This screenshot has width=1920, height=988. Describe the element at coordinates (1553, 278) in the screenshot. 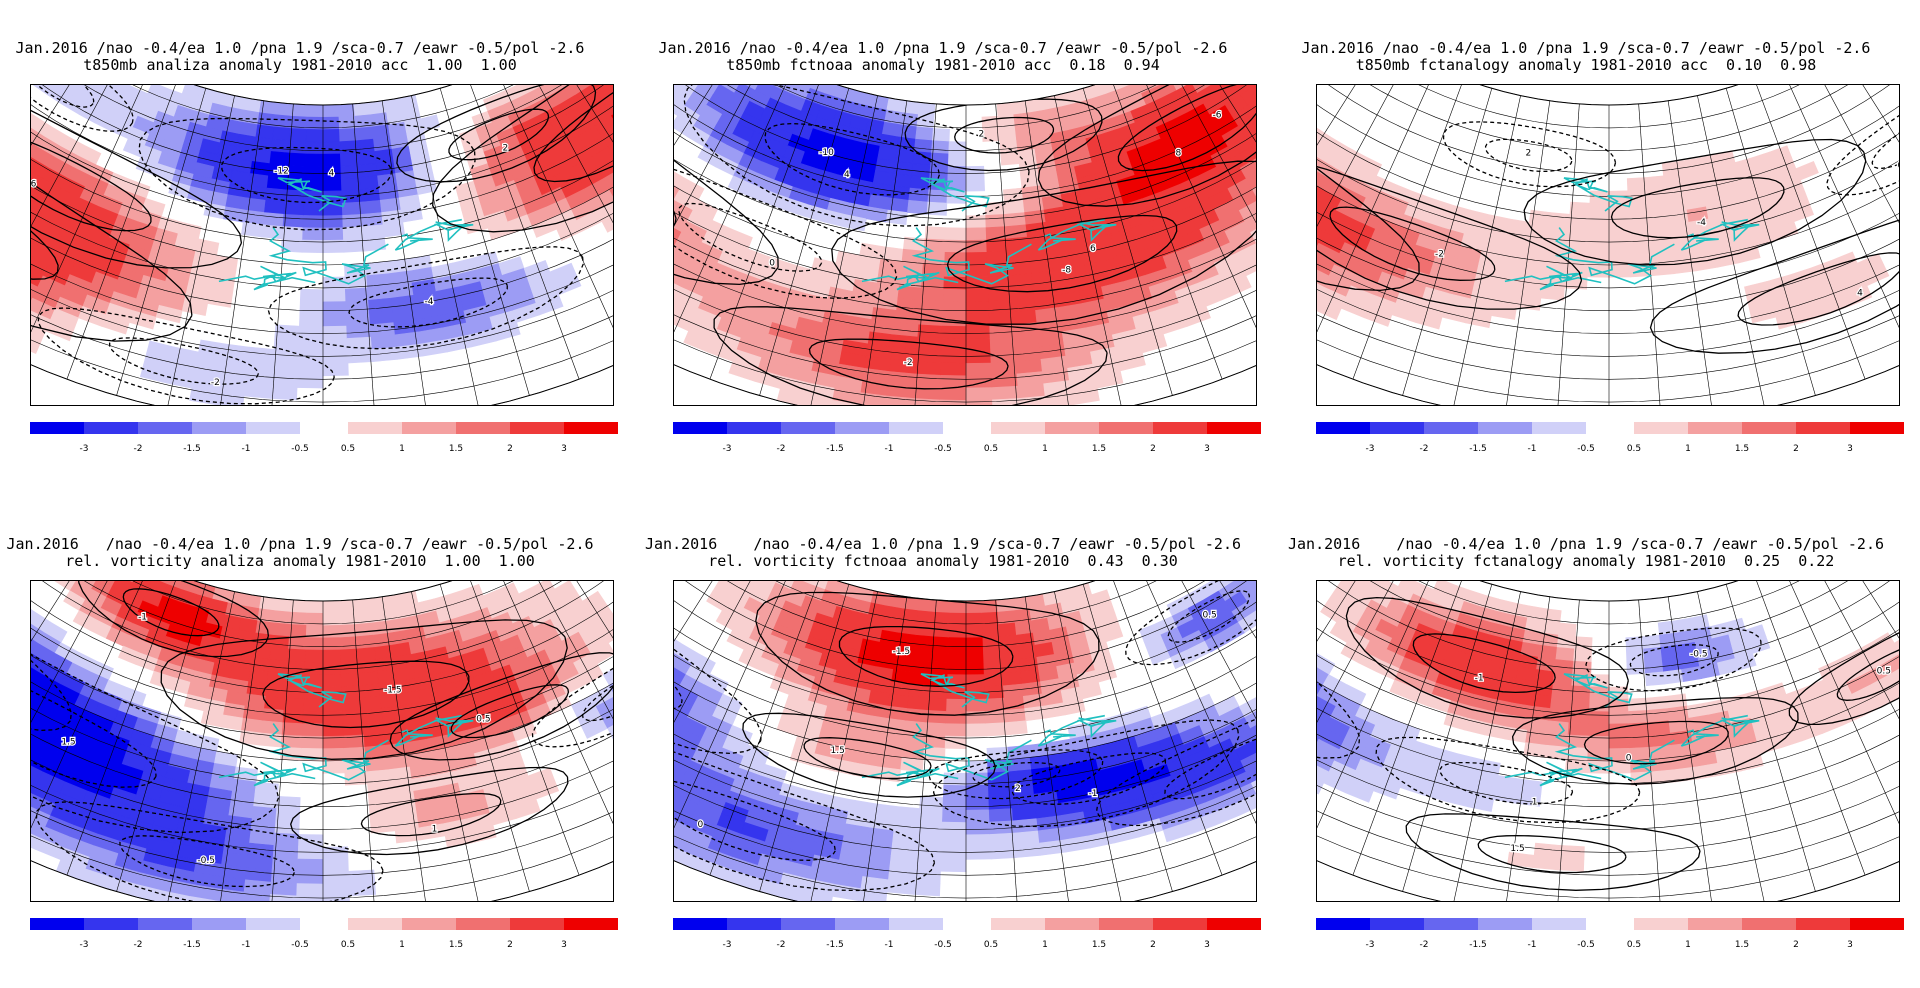

I see `coastline` at that location.